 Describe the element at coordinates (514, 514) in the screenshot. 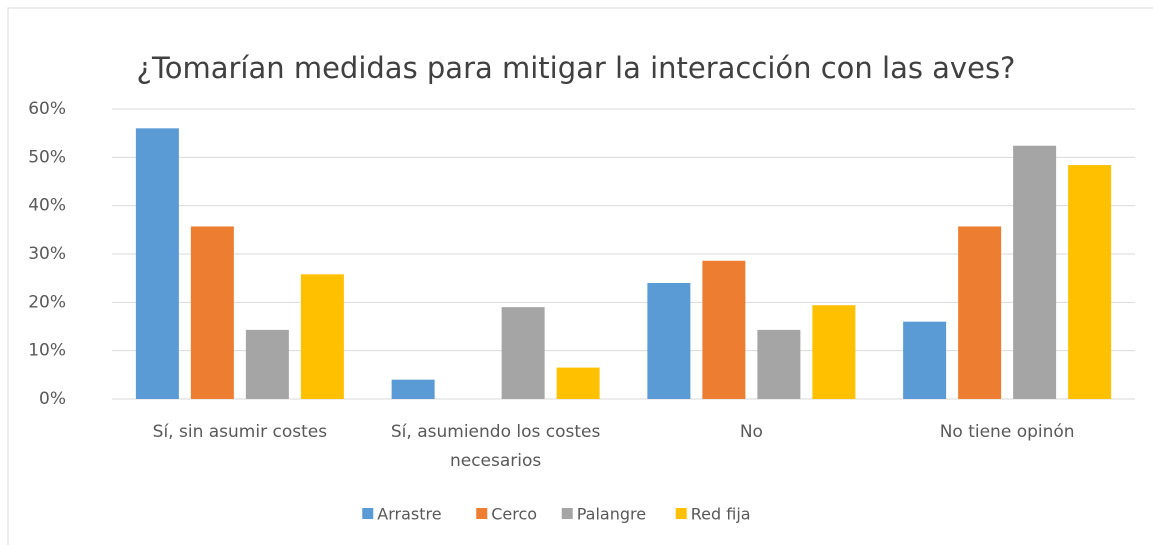

I see `legend-label: Cerco` at that location.